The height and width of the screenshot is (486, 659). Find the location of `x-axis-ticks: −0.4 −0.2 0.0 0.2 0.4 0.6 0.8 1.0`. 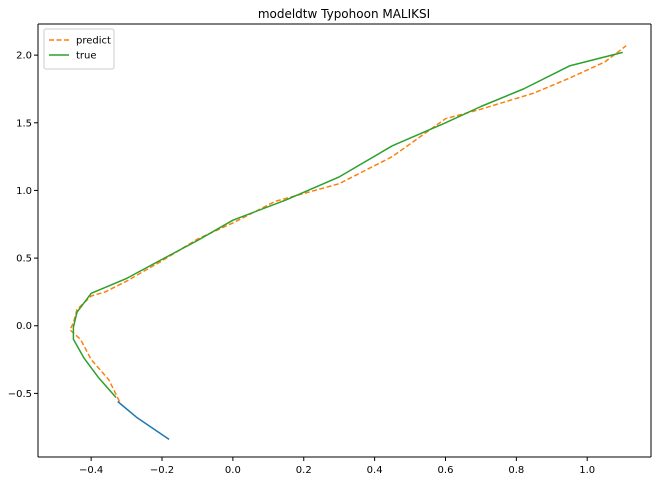

x-axis-ticks: −0.4 −0.2 0.0 0.2 0.4 0.6 0.8 1.0 is located at coordinates (337, 466).